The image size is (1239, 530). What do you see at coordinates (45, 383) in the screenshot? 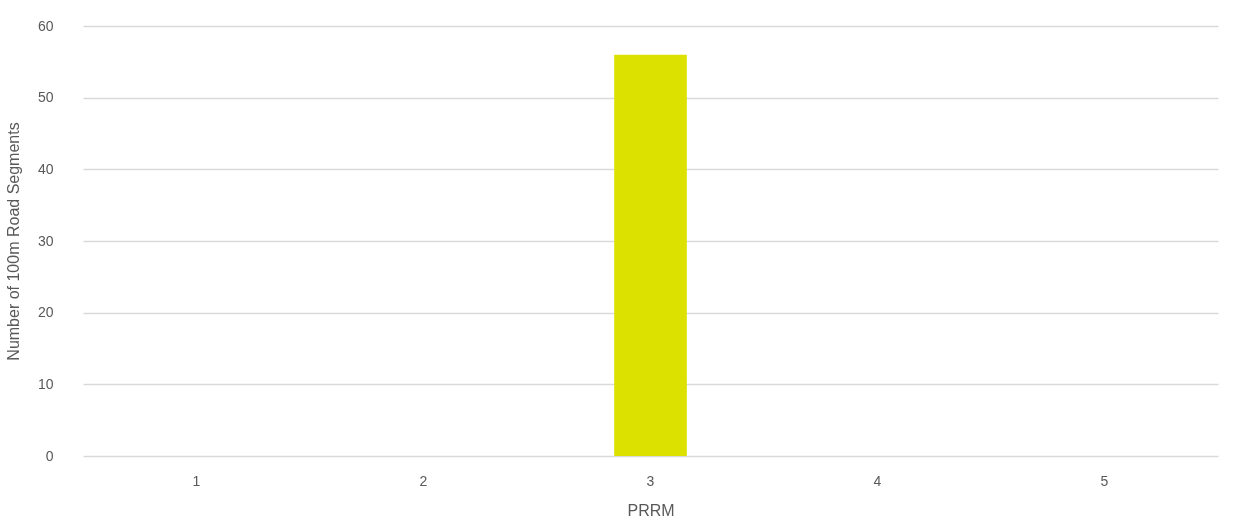
I see `y-tick-label: 10` at bounding box center [45, 383].